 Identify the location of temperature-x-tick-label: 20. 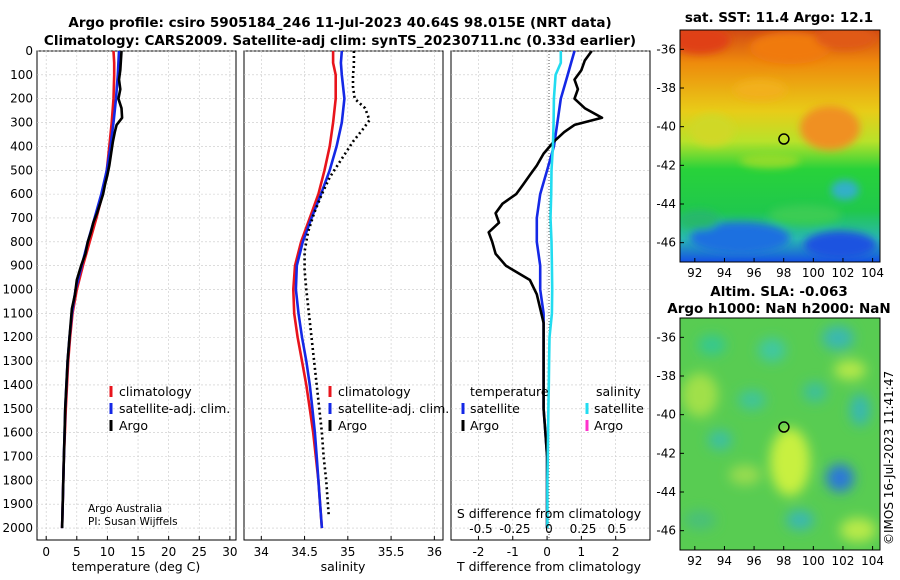
(168, 552).